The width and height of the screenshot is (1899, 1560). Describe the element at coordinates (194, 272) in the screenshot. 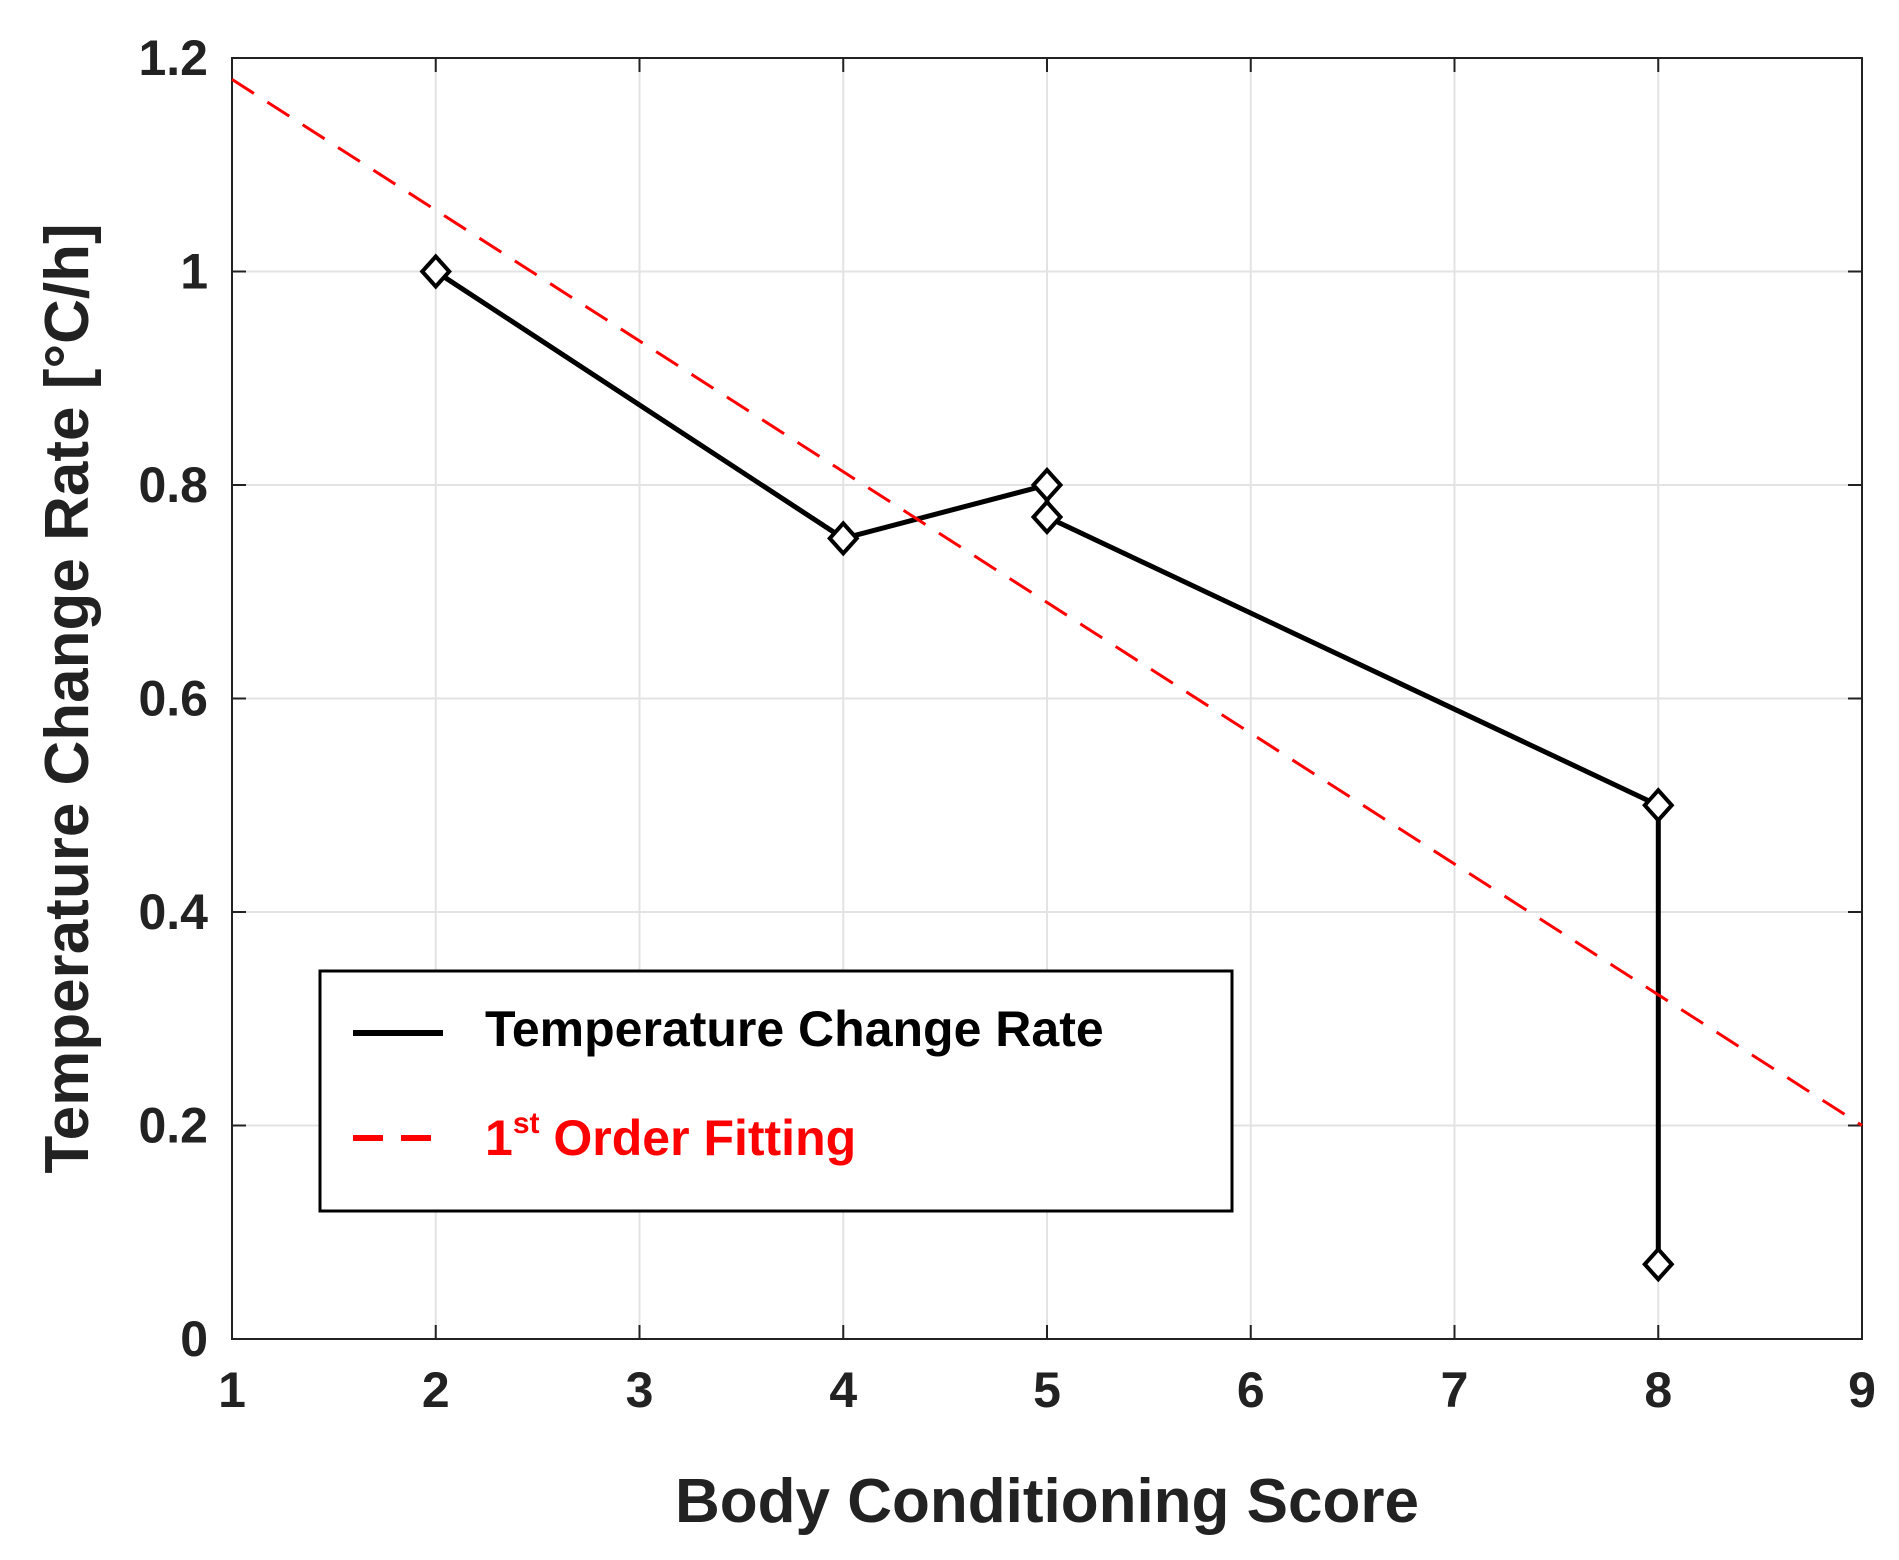

I see `y-tick-label: 1` at that location.